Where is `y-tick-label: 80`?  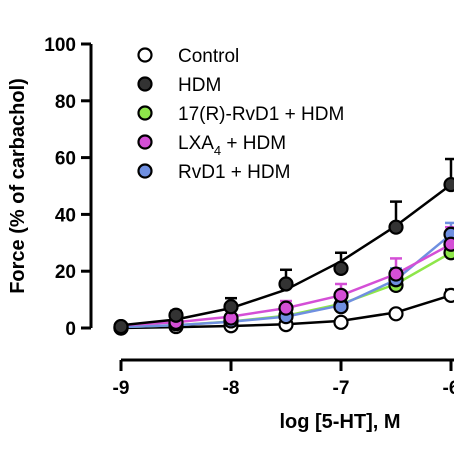 y-tick-label: 80 is located at coordinates (65, 102).